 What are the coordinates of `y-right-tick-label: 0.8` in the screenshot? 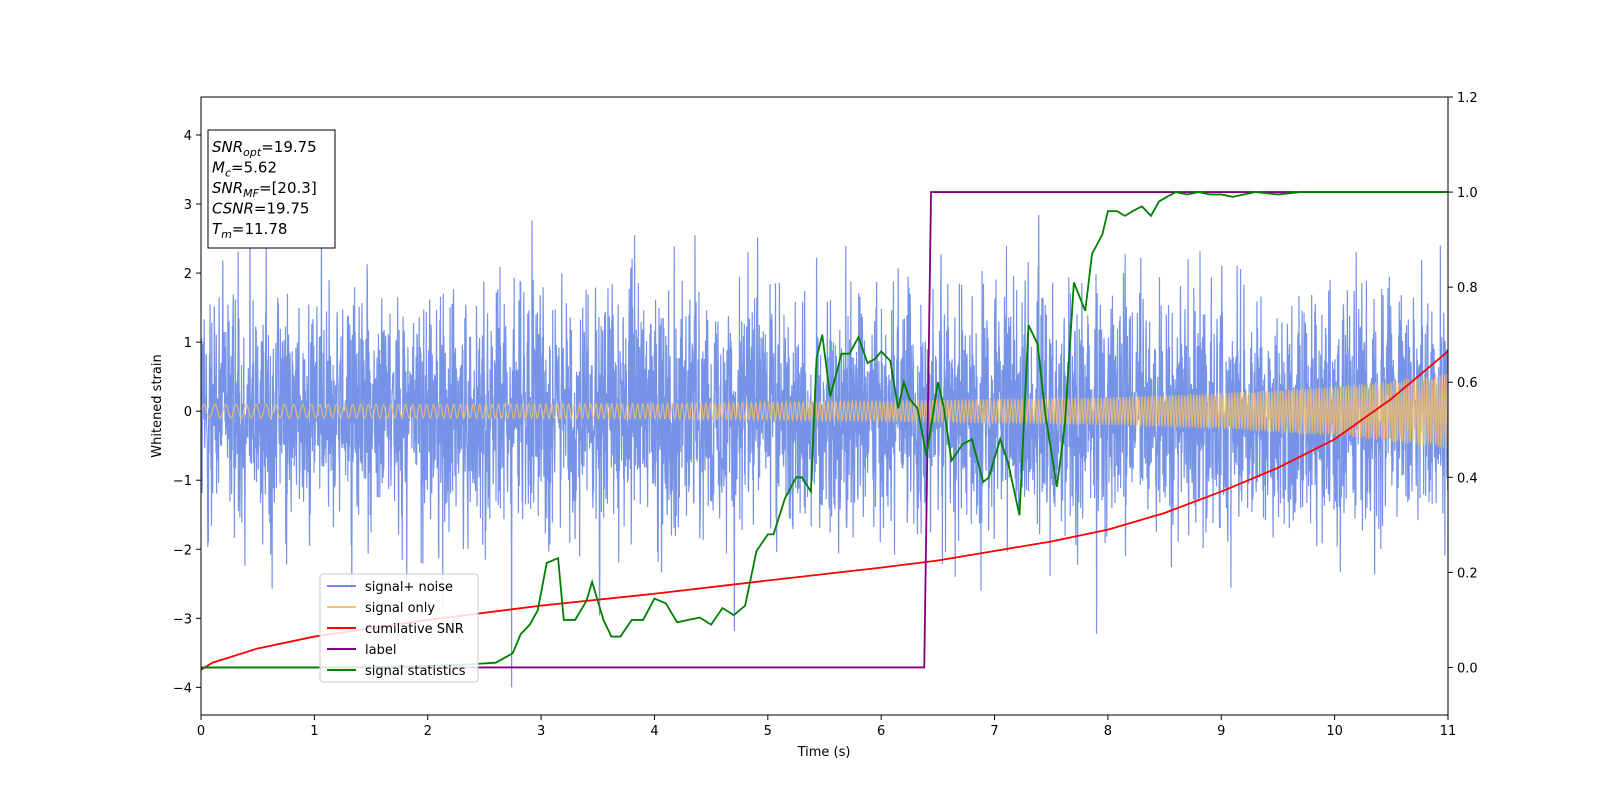 It's located at (1467, 288).